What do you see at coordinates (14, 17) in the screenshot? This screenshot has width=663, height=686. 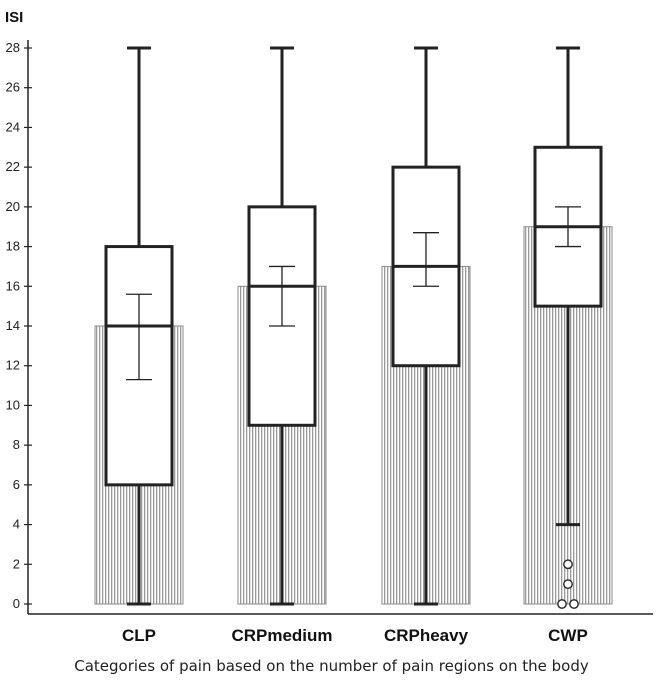 I see `y-axis-label: ISI` at bounding box center [14, 17].